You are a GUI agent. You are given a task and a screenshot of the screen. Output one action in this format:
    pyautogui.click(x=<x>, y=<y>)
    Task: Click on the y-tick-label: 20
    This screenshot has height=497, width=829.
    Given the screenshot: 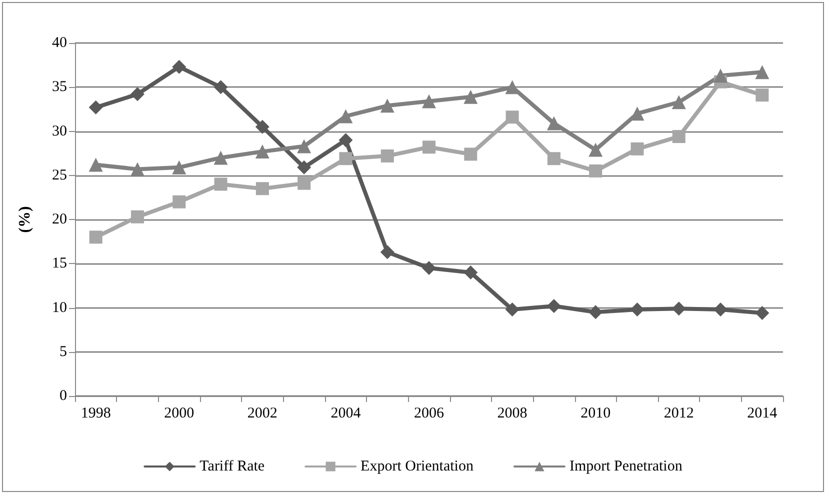 What is the action you would take?
    pyautogui.click(x=59, y=220)
    